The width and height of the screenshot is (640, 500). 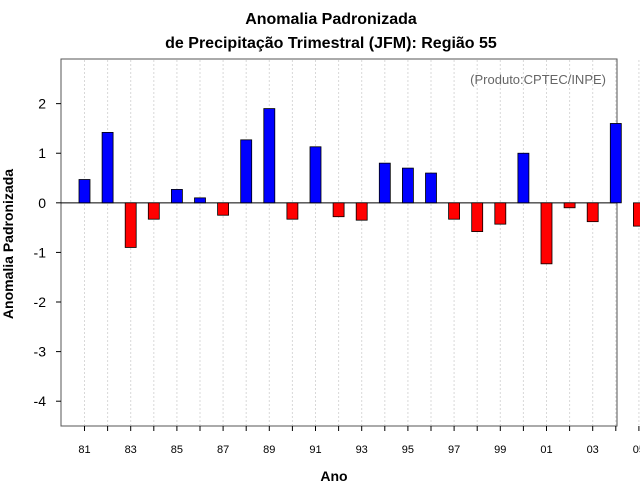 I want to click on xtick-label-97: 97, so click(x=454, y=450).